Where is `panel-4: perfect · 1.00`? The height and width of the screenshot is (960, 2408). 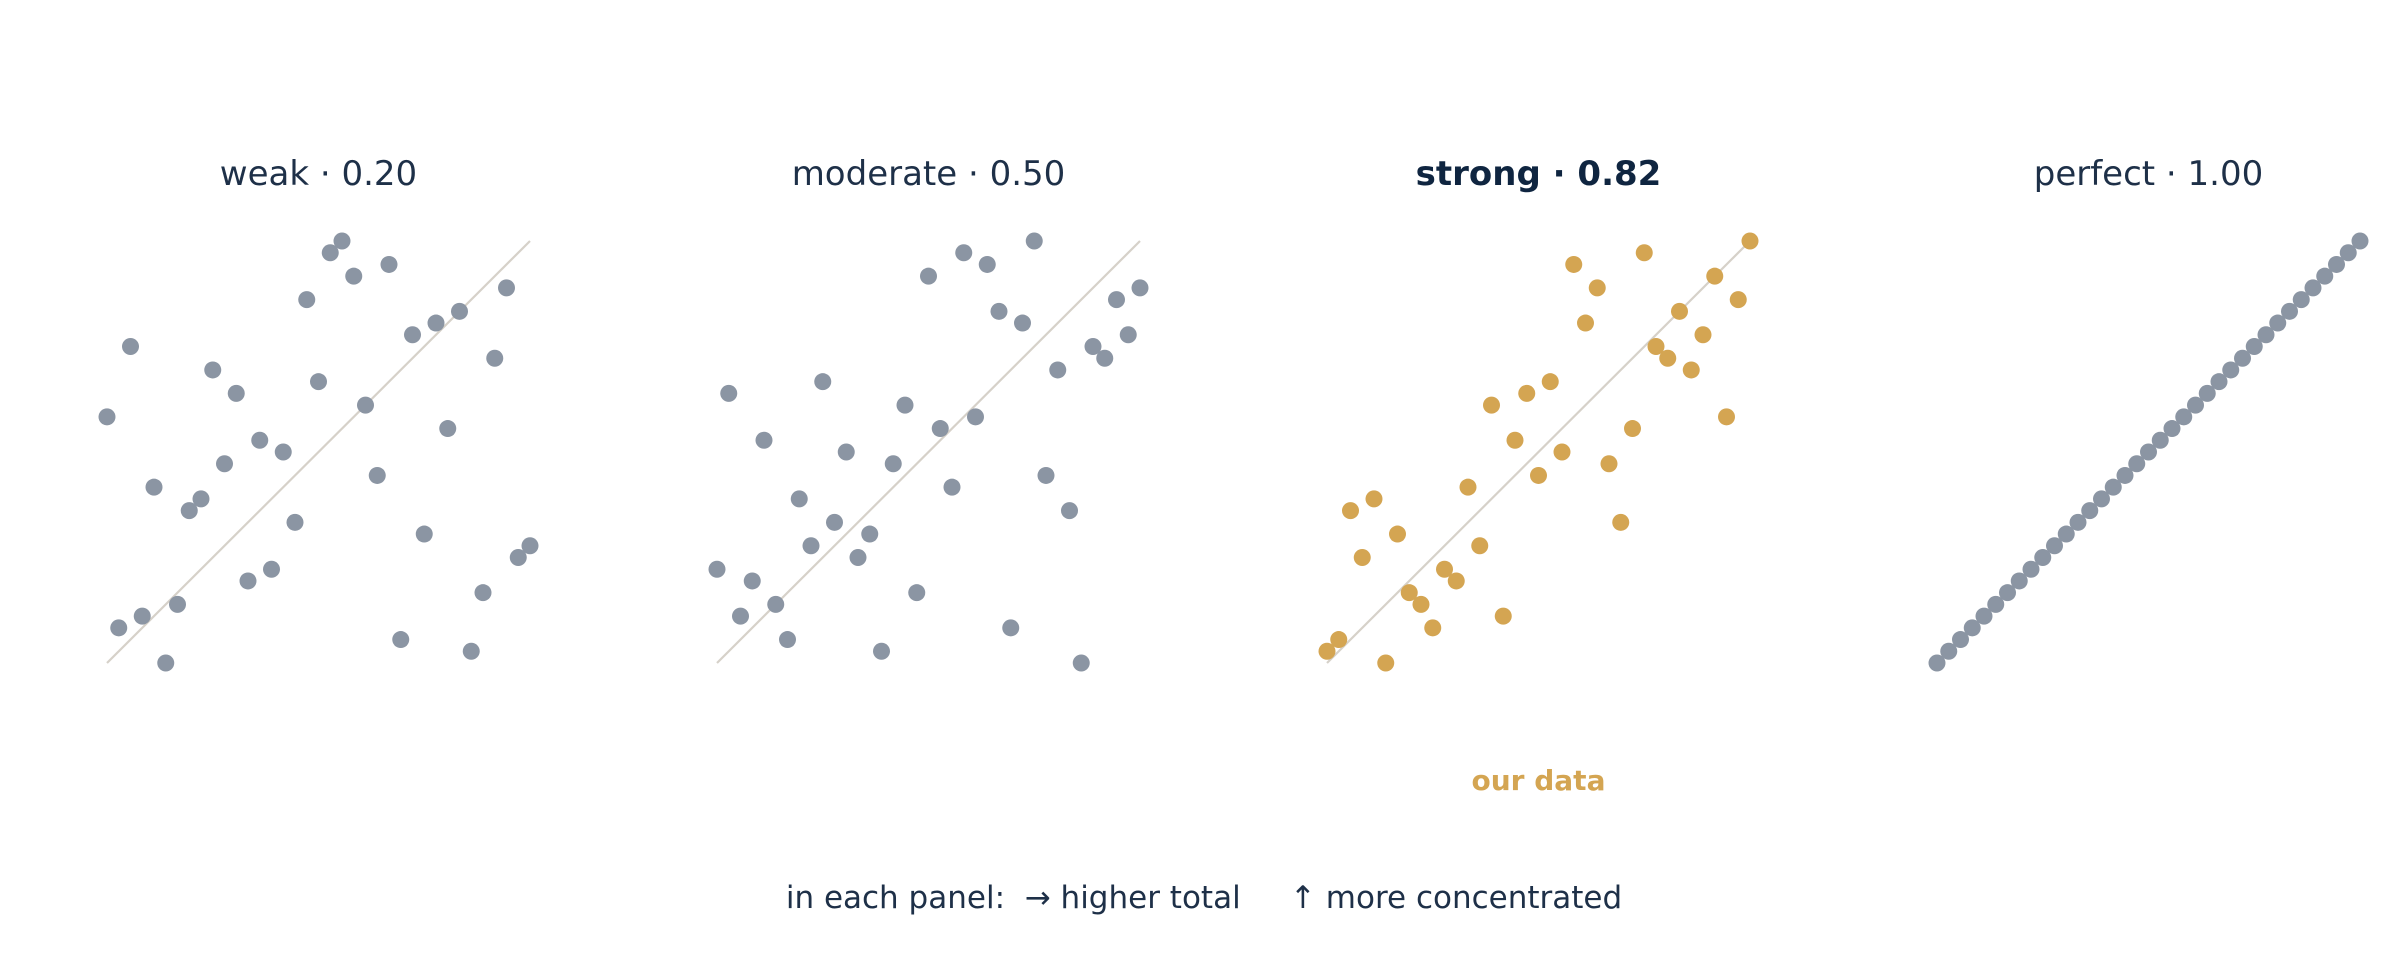
panel-4: perfect · 1.00 is located at coordinates (2148, 413).